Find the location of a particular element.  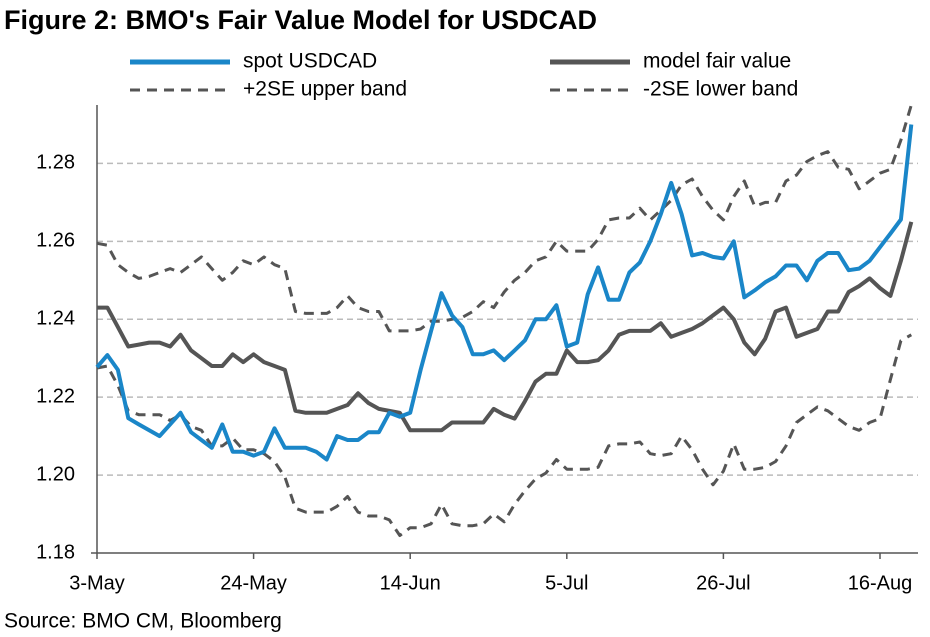

y-tick-label: 1.20 is located at coordinates (55, 474).